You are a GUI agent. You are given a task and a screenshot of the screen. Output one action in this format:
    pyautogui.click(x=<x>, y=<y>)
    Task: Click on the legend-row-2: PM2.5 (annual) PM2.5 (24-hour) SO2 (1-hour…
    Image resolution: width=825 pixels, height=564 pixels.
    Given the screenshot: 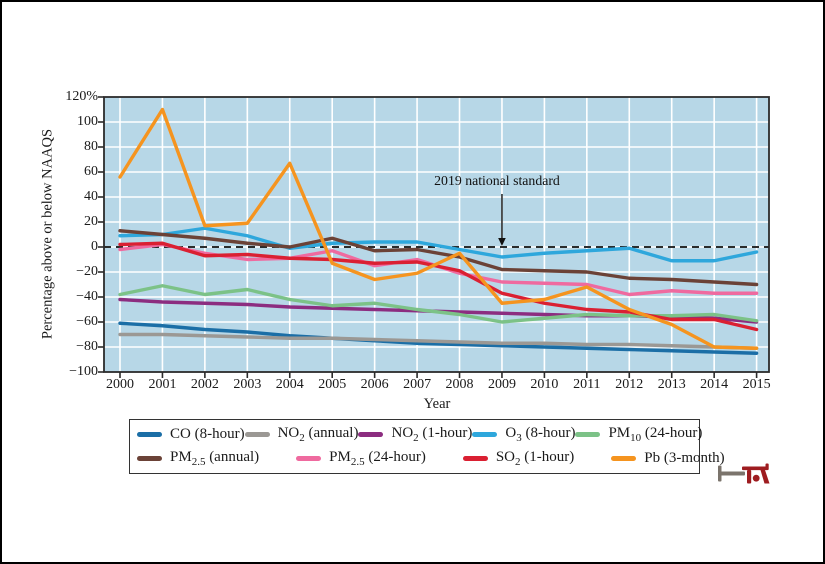 What is the action you would take?
    pyautogui.click(x=427, y=458)
    